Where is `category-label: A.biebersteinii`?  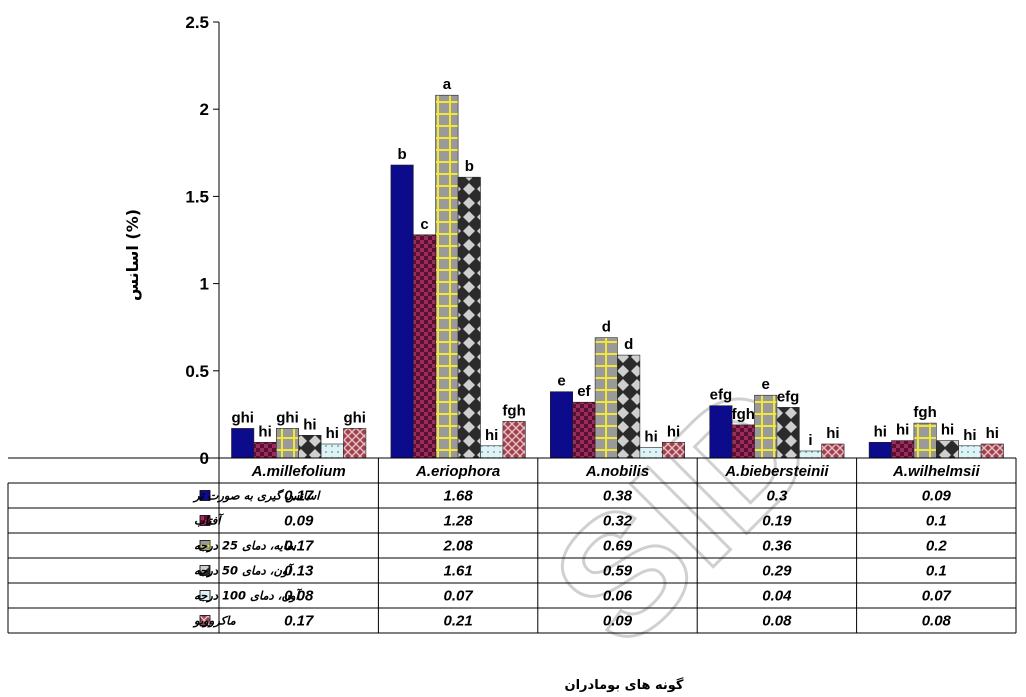
category-label: A.biebersteinii is located at coordinates (776, 471).